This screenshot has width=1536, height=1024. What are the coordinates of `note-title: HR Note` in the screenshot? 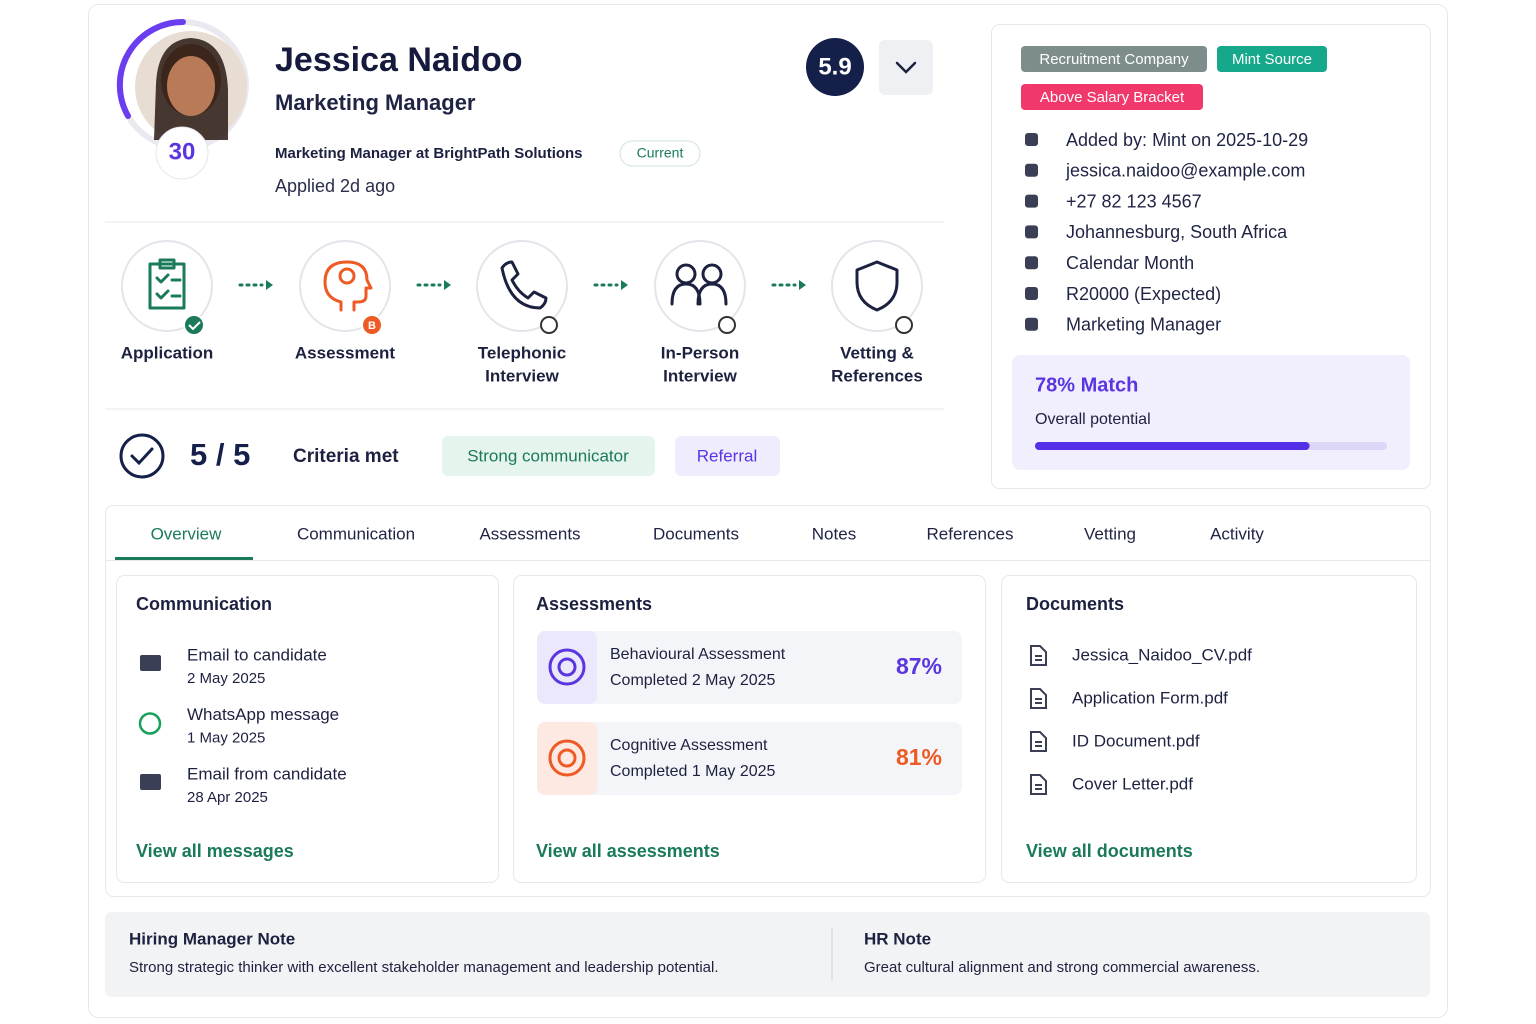 It's located at (897, 938).